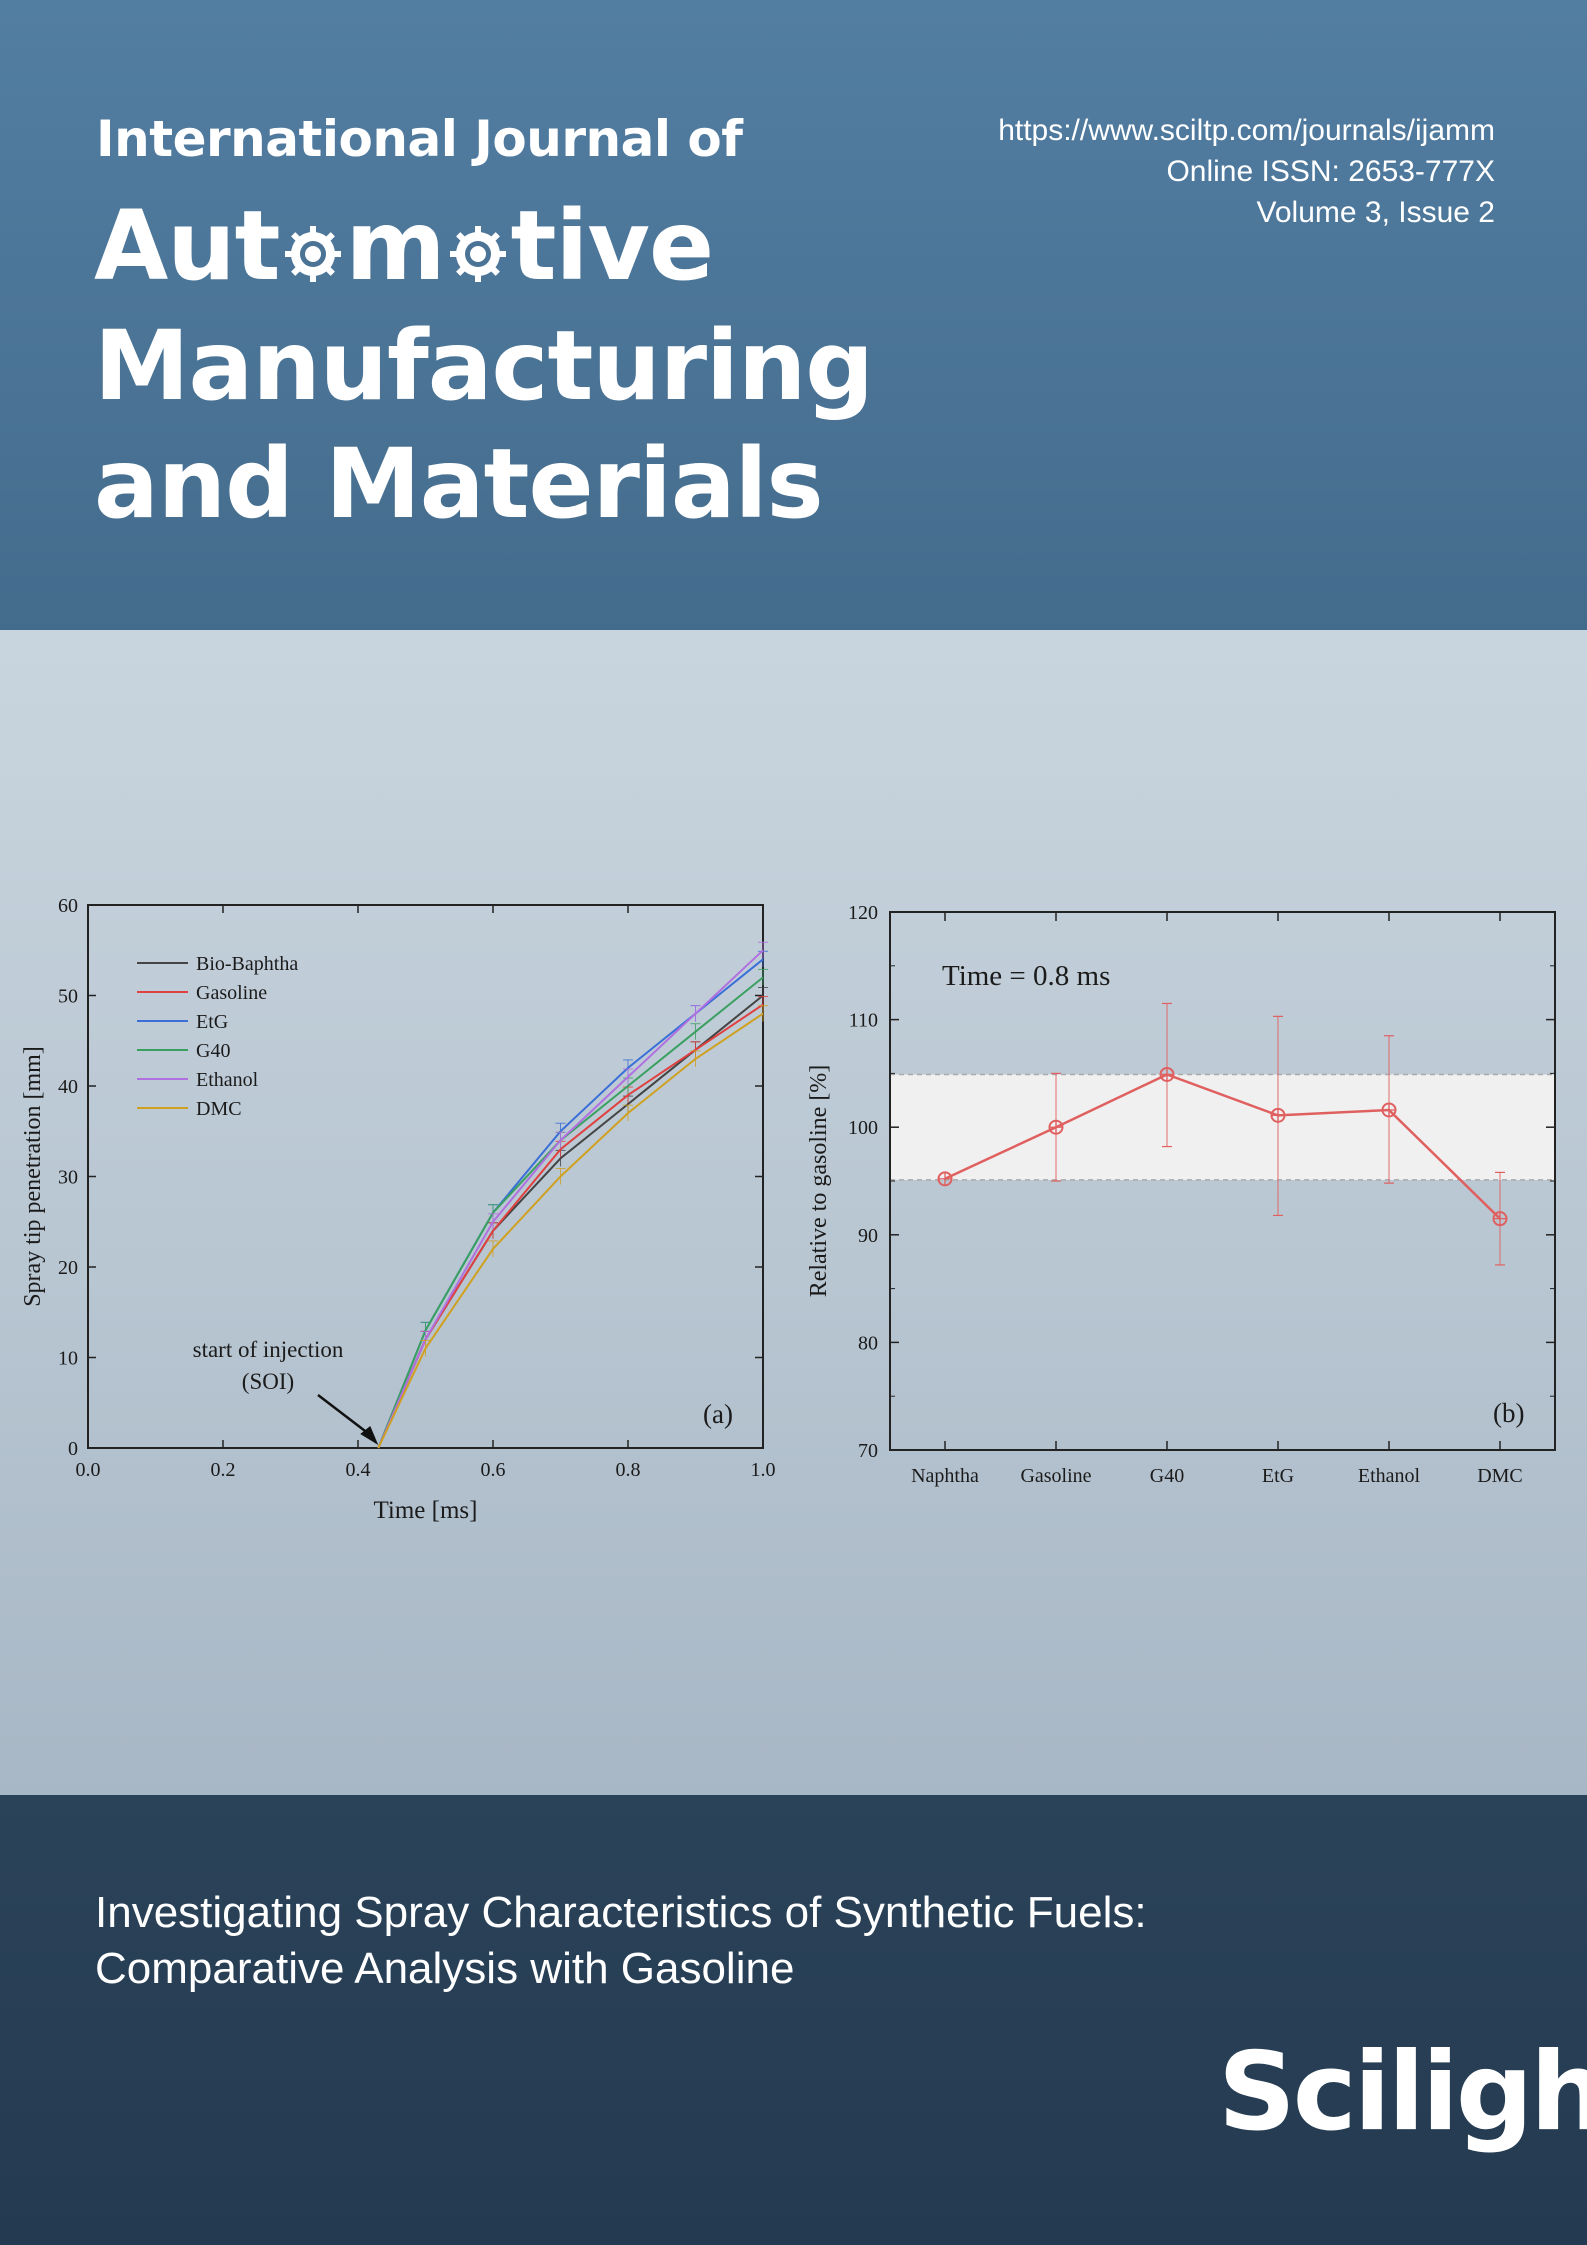 The width and height of the screenshot is (1587, 2245). What do you see at coordinates (395, 246) in the screenshot?
I see `journal-title-part: m` at bounding box center [395, 246].